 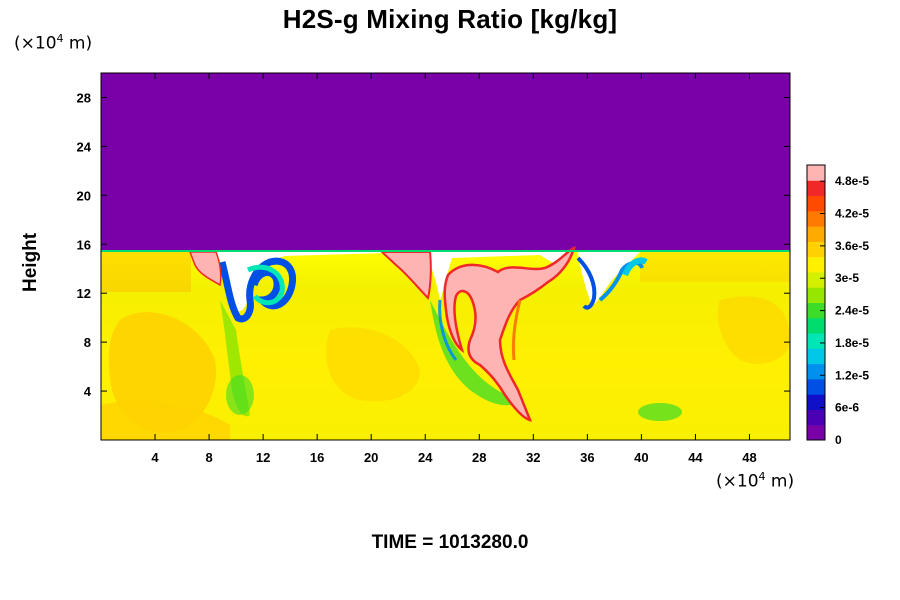 I want to click on colorbar-tick-label: 1.8e-5, so click(x=852, y=343).